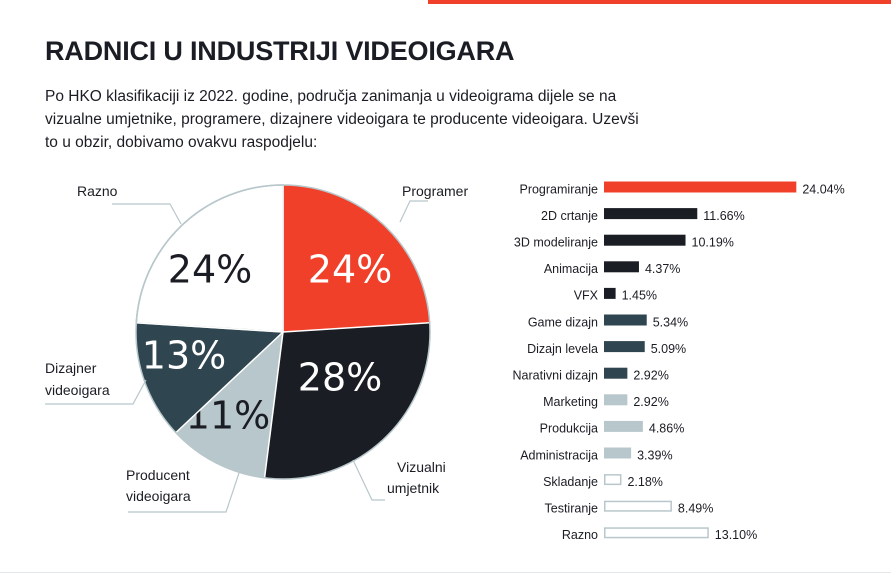  What do you see at coordinates (623, 426) in the screenshot?
I see `bar-produkcija` at bounding box center [623, 426].